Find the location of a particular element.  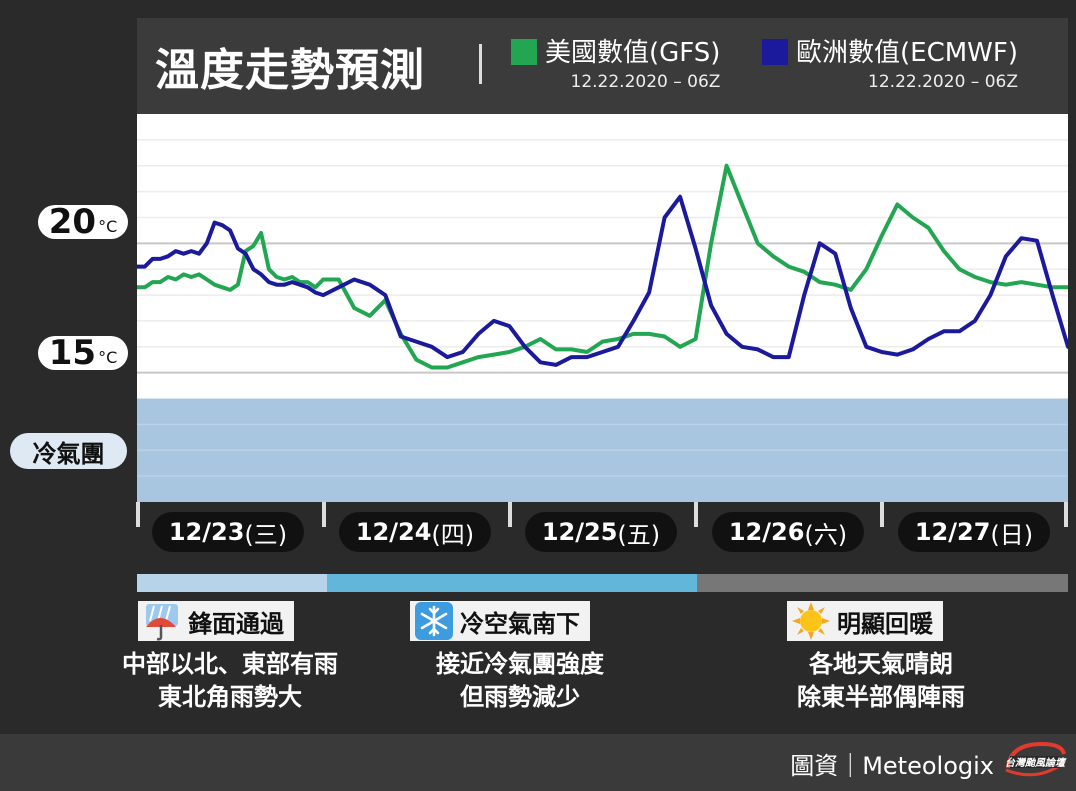

legend-date-gfs: 12.22.2020 – 06Z is located at coordinates (645, 82).